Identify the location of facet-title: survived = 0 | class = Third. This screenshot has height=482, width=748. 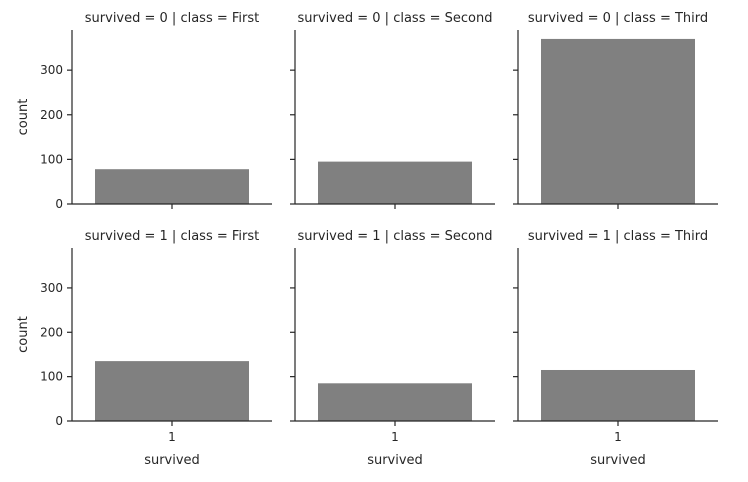
(618, 18).